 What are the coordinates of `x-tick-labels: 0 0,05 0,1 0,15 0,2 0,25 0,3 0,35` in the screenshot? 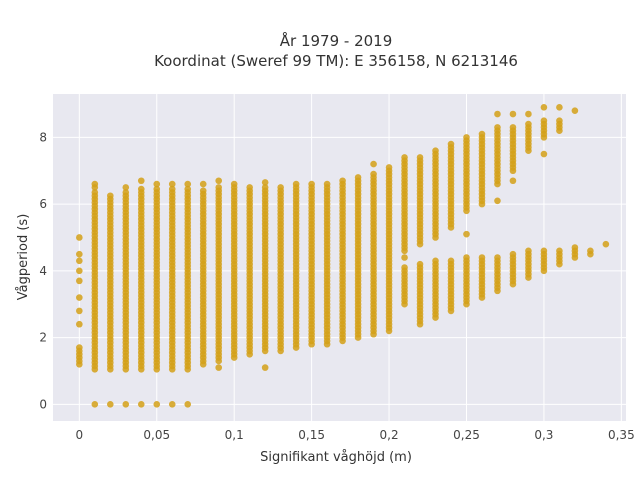 It's located at (355, 435).